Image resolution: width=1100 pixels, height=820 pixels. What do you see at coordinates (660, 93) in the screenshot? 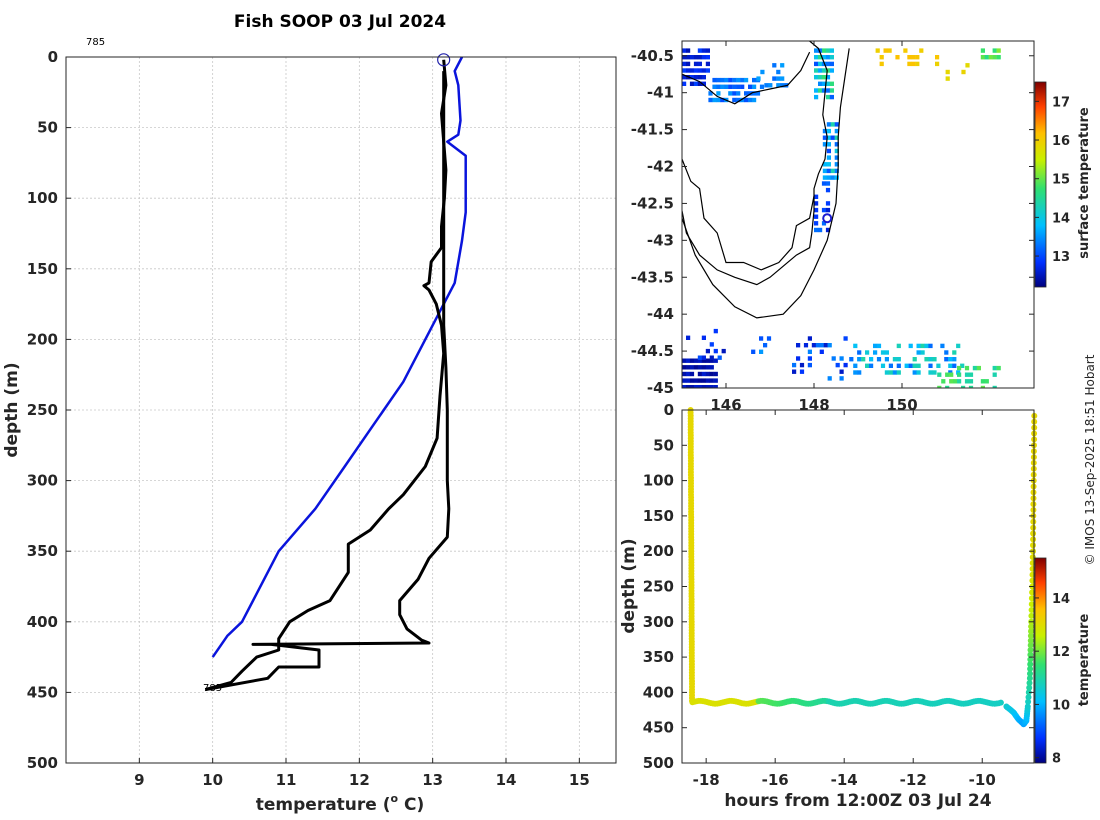
I see `map-y-tick-label: -41` at bounding box center [660, 93].